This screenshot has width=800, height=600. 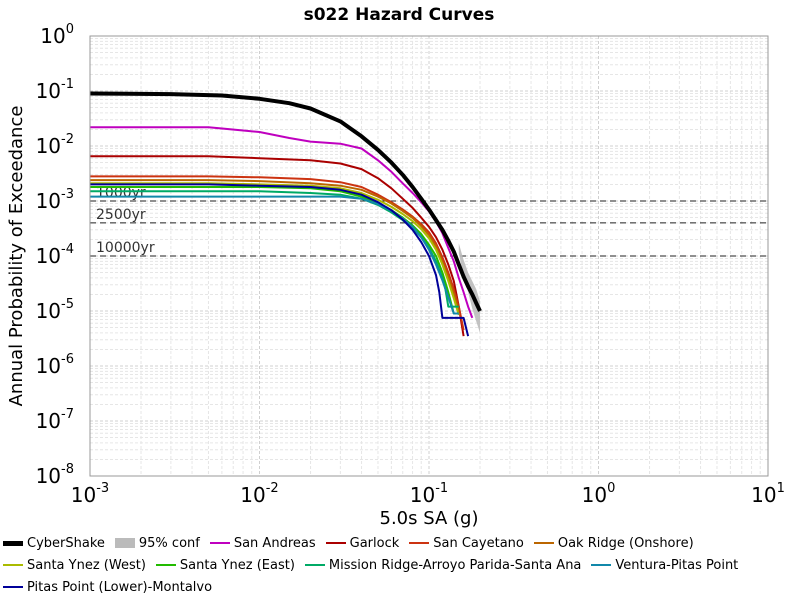 I want to click on series-line-oak-ridge-onshore, so click(x=275, y=245).